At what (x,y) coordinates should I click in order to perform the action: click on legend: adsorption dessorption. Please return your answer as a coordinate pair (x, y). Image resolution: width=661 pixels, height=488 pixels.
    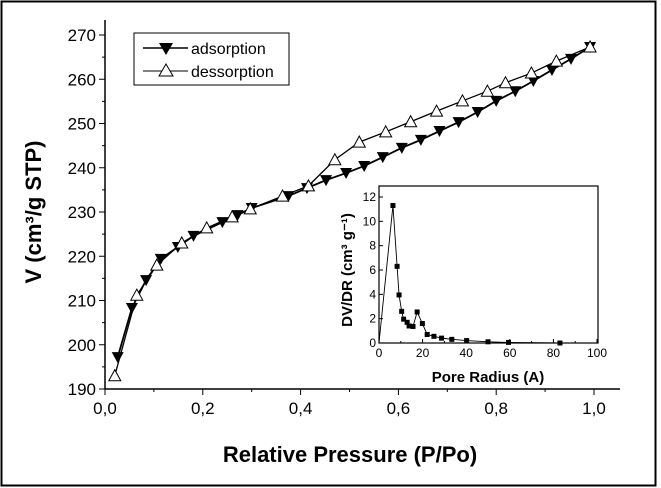
    Looking at the image, I should click on (211, 59).